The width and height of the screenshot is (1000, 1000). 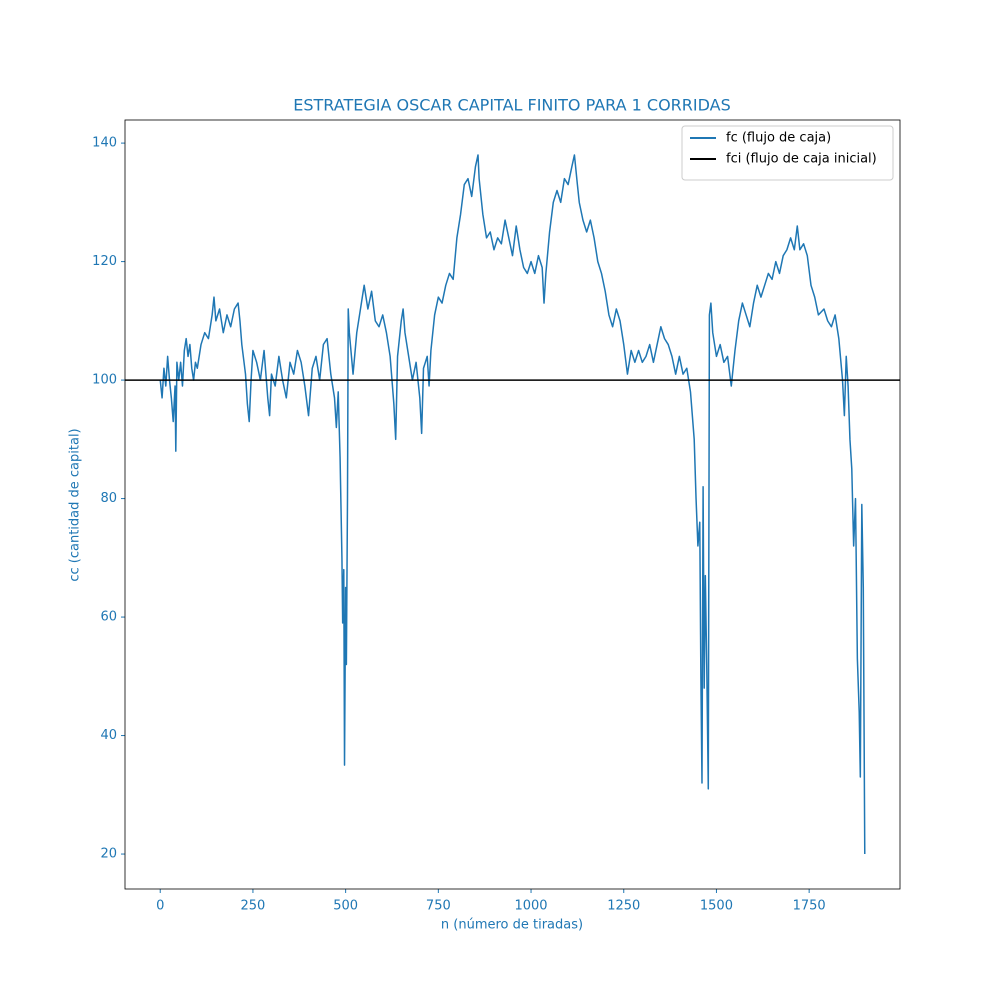 I want to click on y-tick-label: 140, so click(x=104, y=143).